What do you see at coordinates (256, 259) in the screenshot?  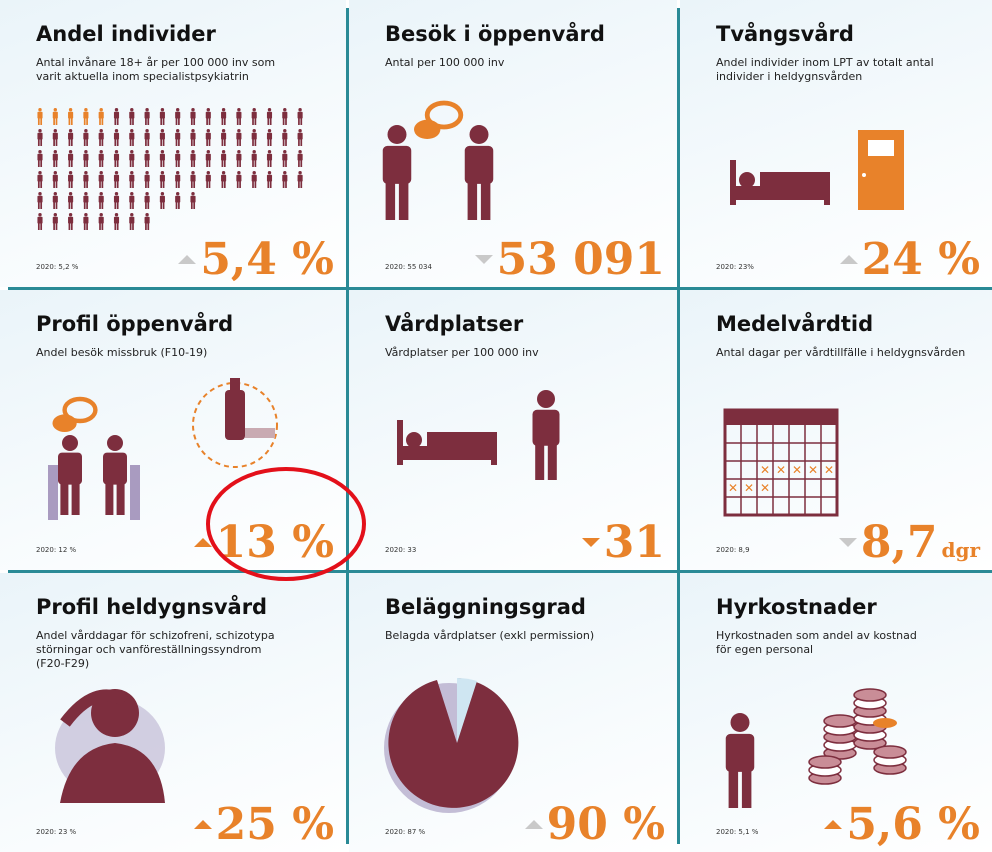 I see `kpi-value: 5,4 %` at bounding box center [256, 259].